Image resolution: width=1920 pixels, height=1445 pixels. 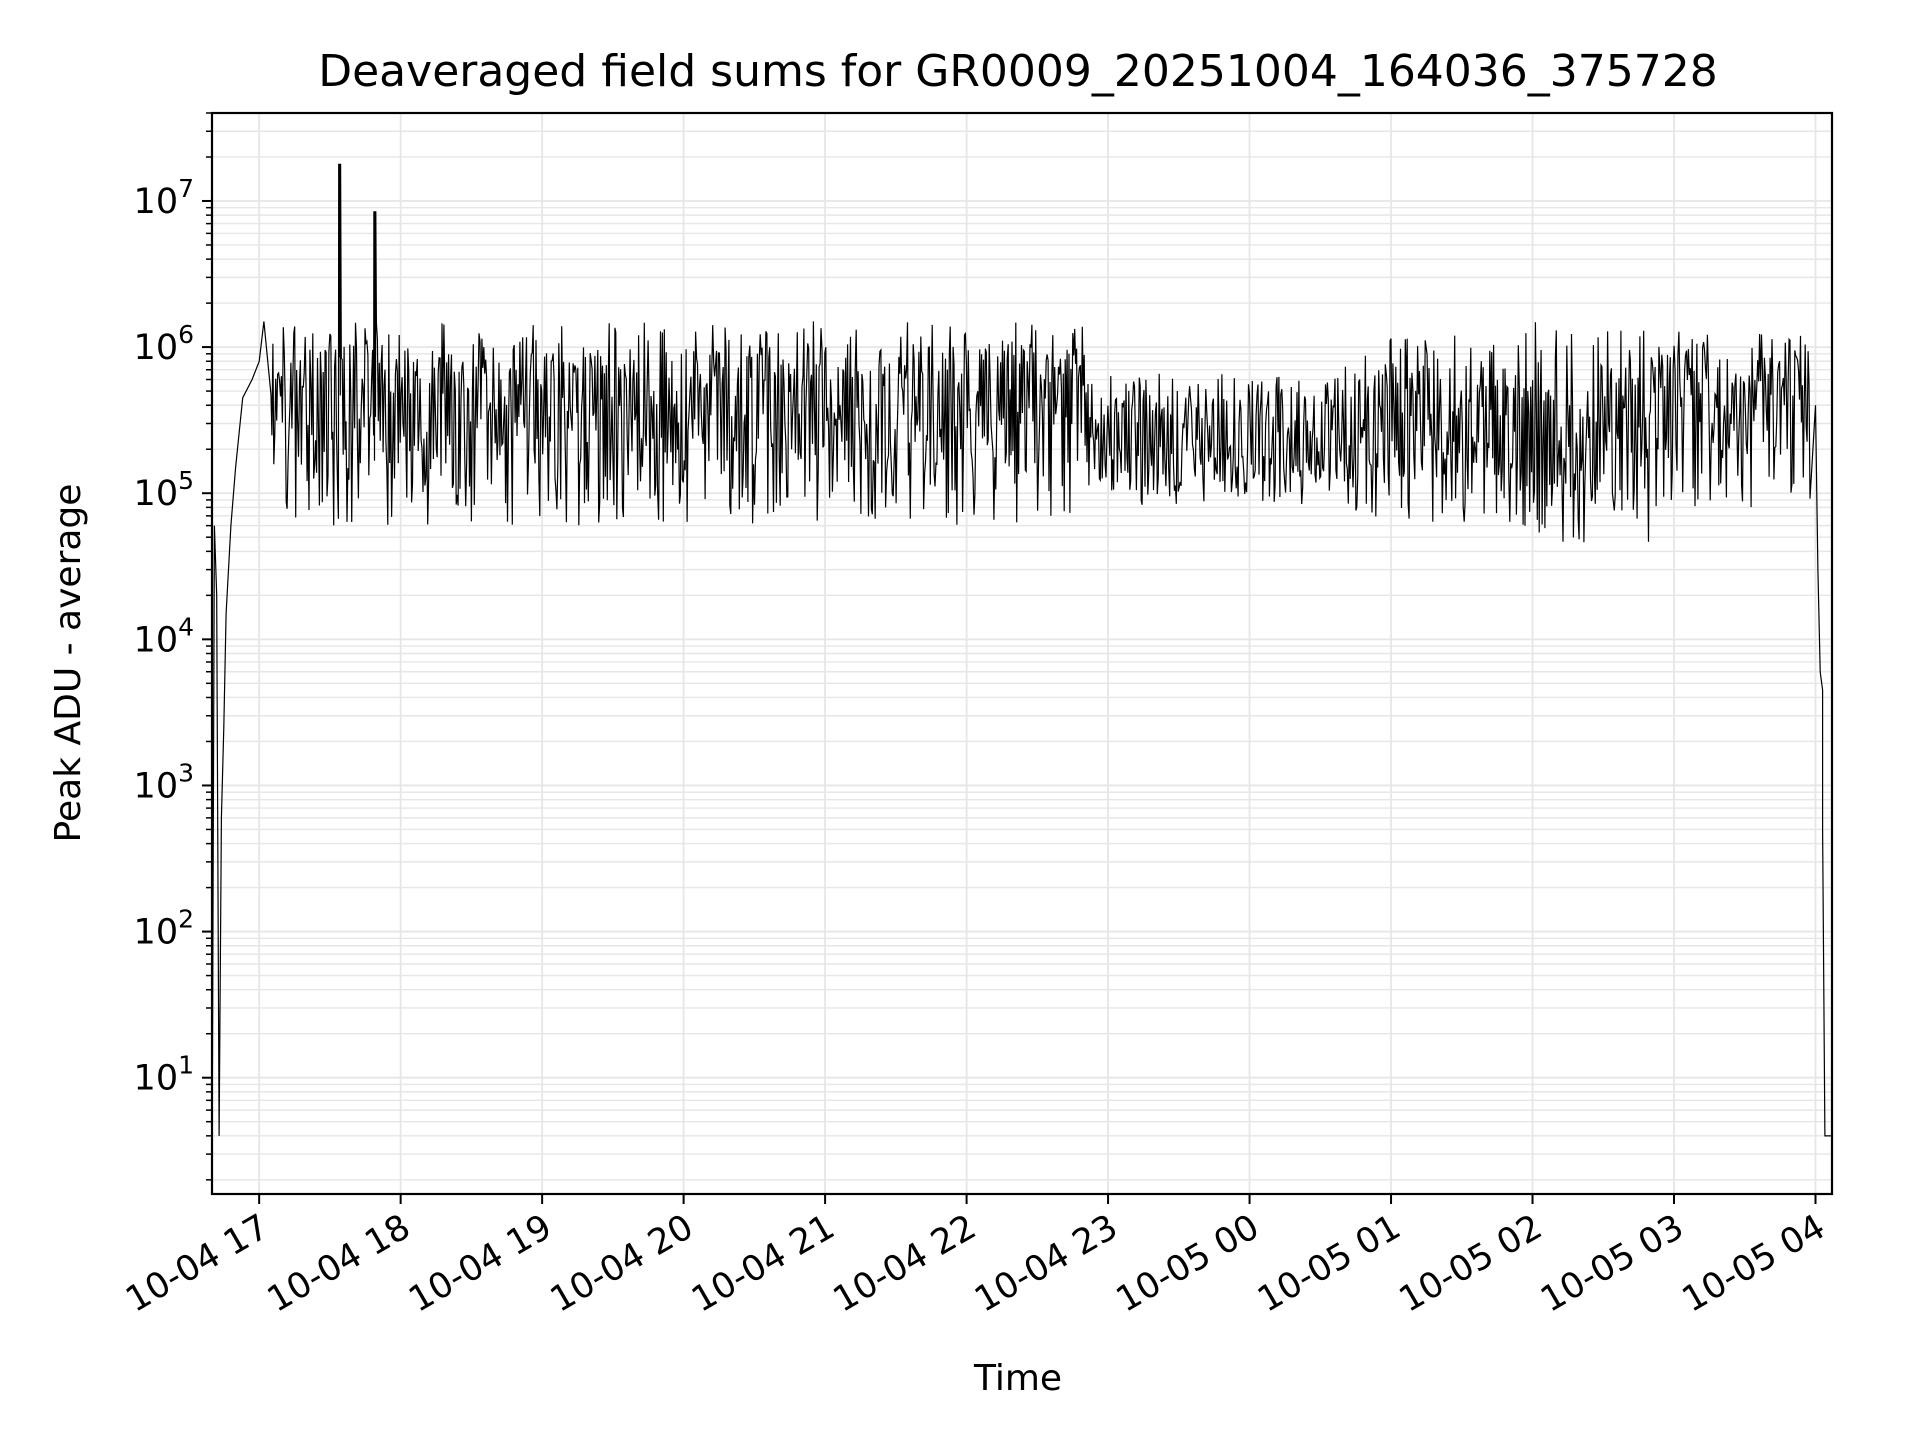 I want to click on y-tick-label: 10¹, so click(x=164, y=1075).